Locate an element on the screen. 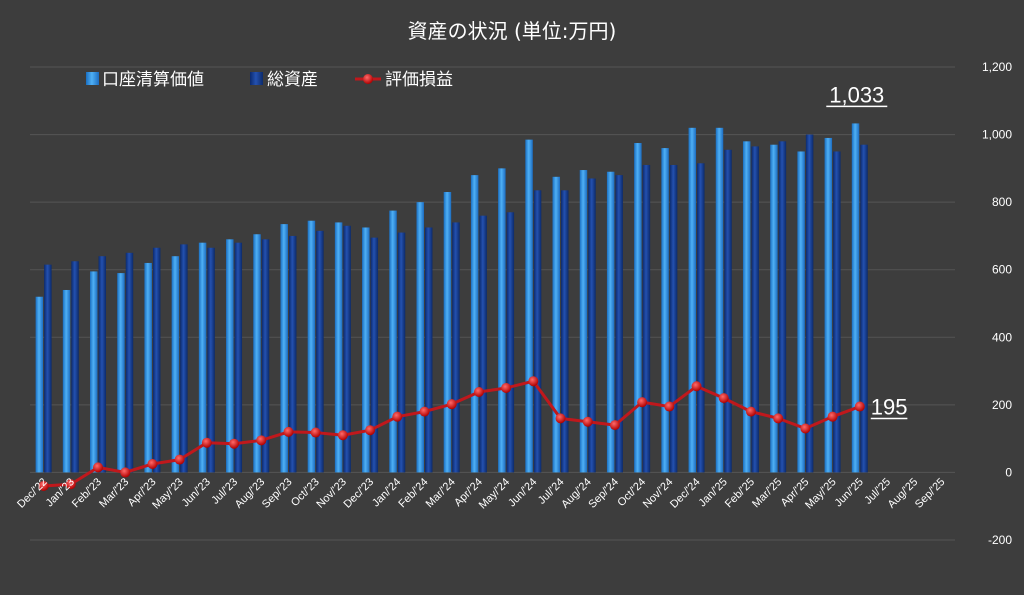 The width and height of the screenshot is (1024, 595). y-tick-label: 400 is located at coordinates (1002, 337).